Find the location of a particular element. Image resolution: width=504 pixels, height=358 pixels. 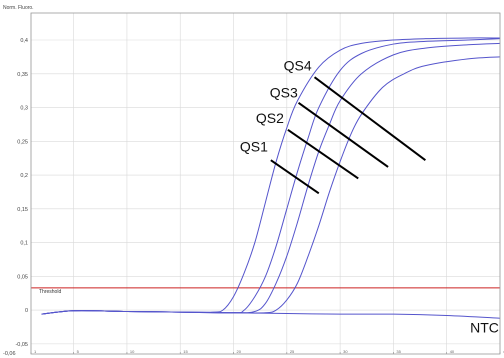

y-axis-ticks: 0,4 0,35 0,3 0,25 0,2 0,15 0,1 0,05 0 -0,05 is located at coordinates (21, 193).